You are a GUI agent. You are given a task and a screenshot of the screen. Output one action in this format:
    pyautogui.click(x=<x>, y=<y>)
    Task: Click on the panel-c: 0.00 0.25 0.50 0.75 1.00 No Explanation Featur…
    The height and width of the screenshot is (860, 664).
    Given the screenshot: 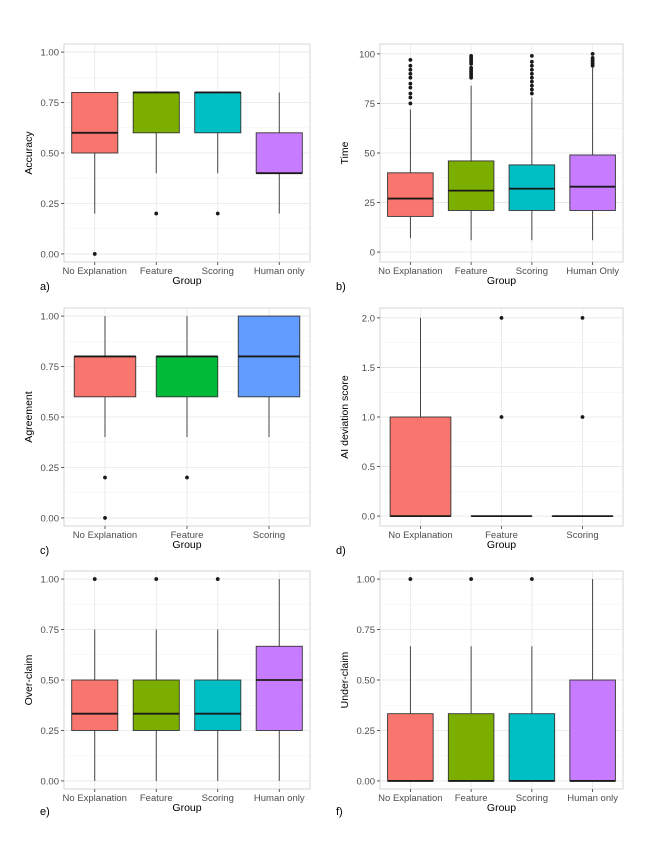 What is the action you would take?
    pyautogui.click(x=167, y=432)
    